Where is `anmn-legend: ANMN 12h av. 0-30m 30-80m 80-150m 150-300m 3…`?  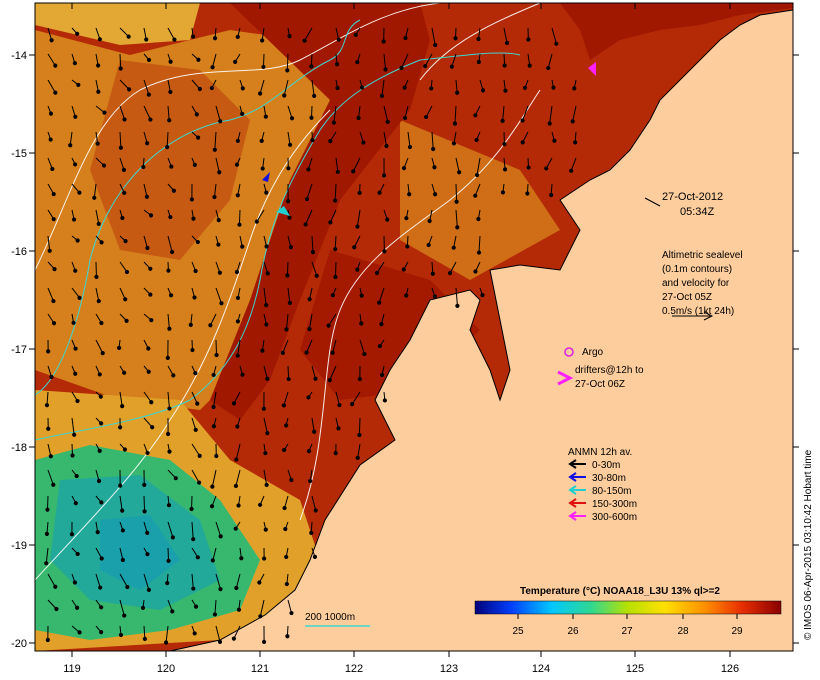 anmn-legend: ANMN 12h av. 0-30m 30-80m 80-150m 150-300m 3… is located at coordinates (602, 485).